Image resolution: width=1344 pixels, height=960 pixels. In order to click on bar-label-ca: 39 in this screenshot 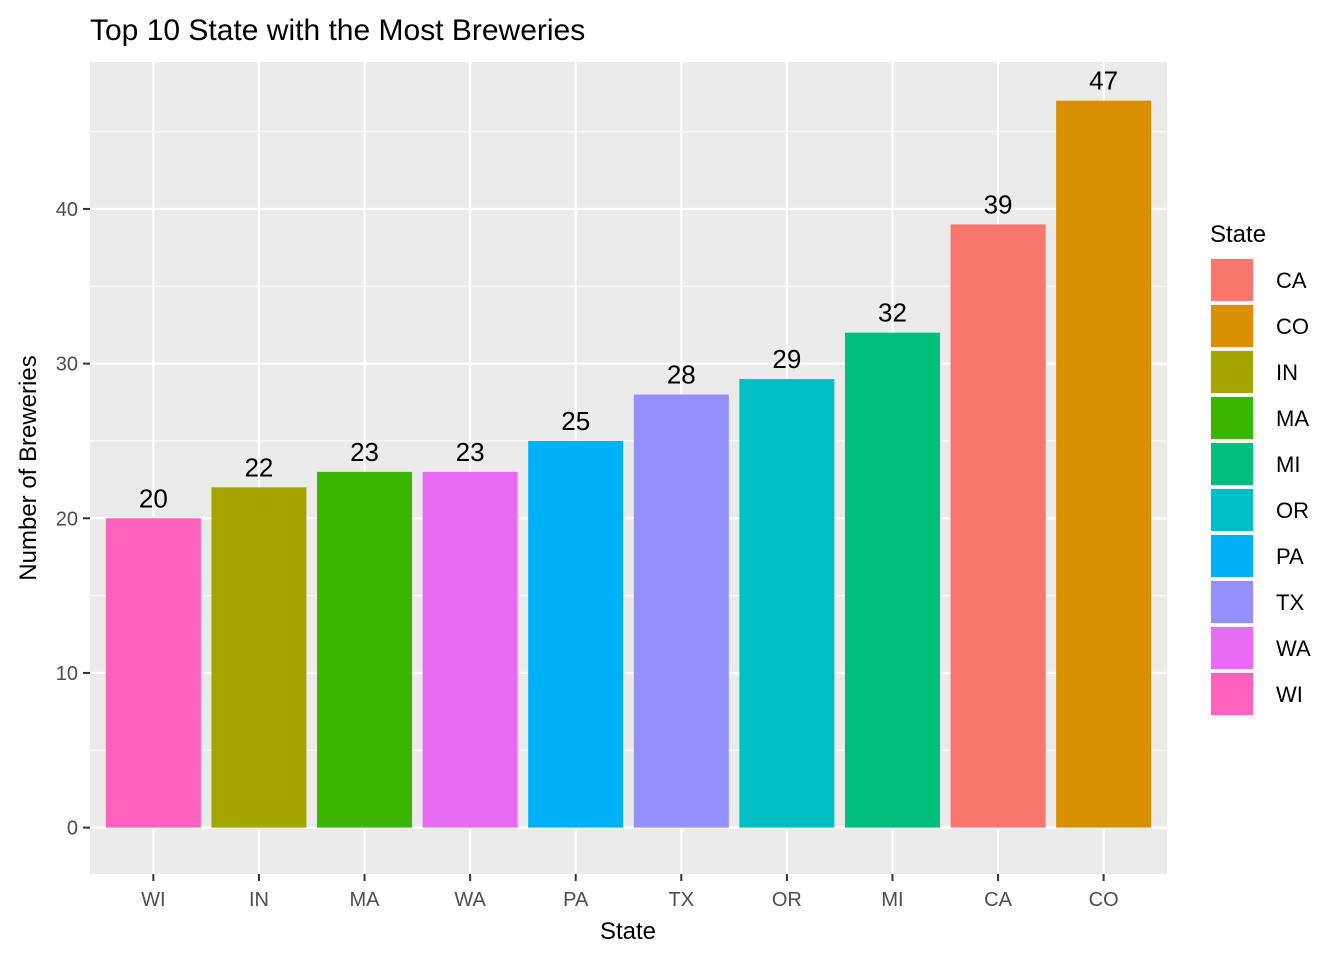, I will do `click(998, 204)`.